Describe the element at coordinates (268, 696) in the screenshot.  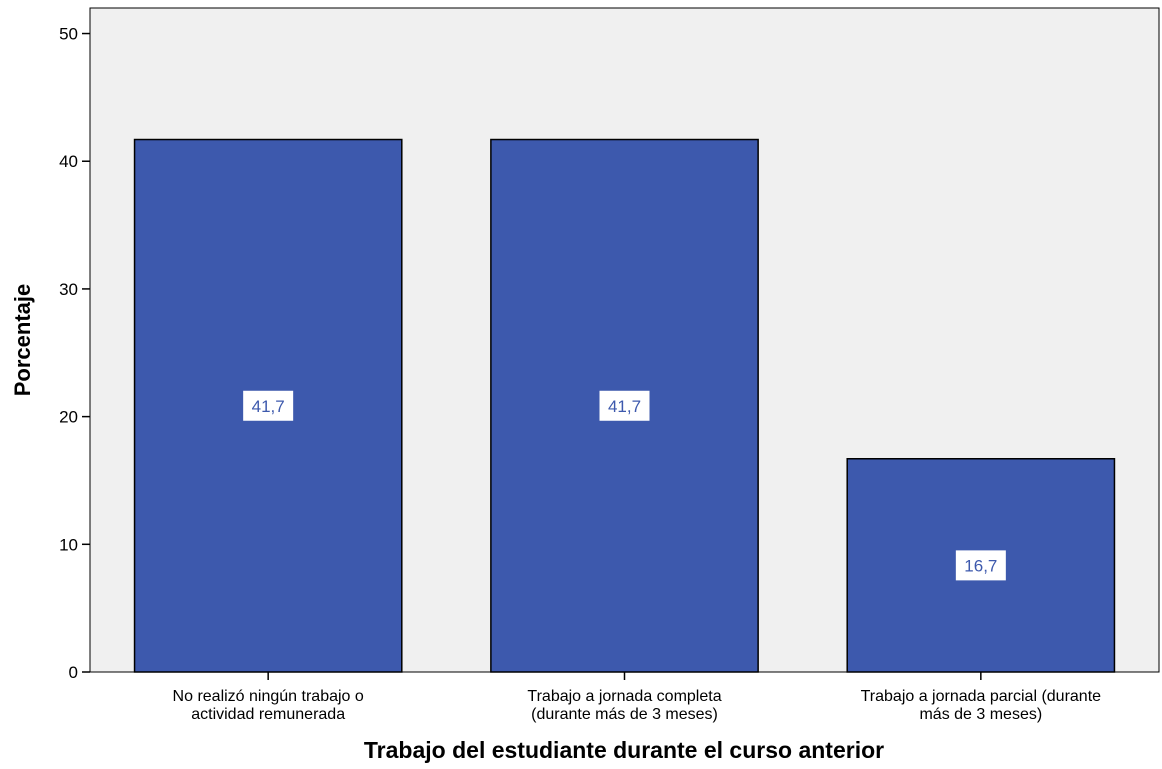
I see `x-tick-label: No realizó ningún trabajo o` at that location.